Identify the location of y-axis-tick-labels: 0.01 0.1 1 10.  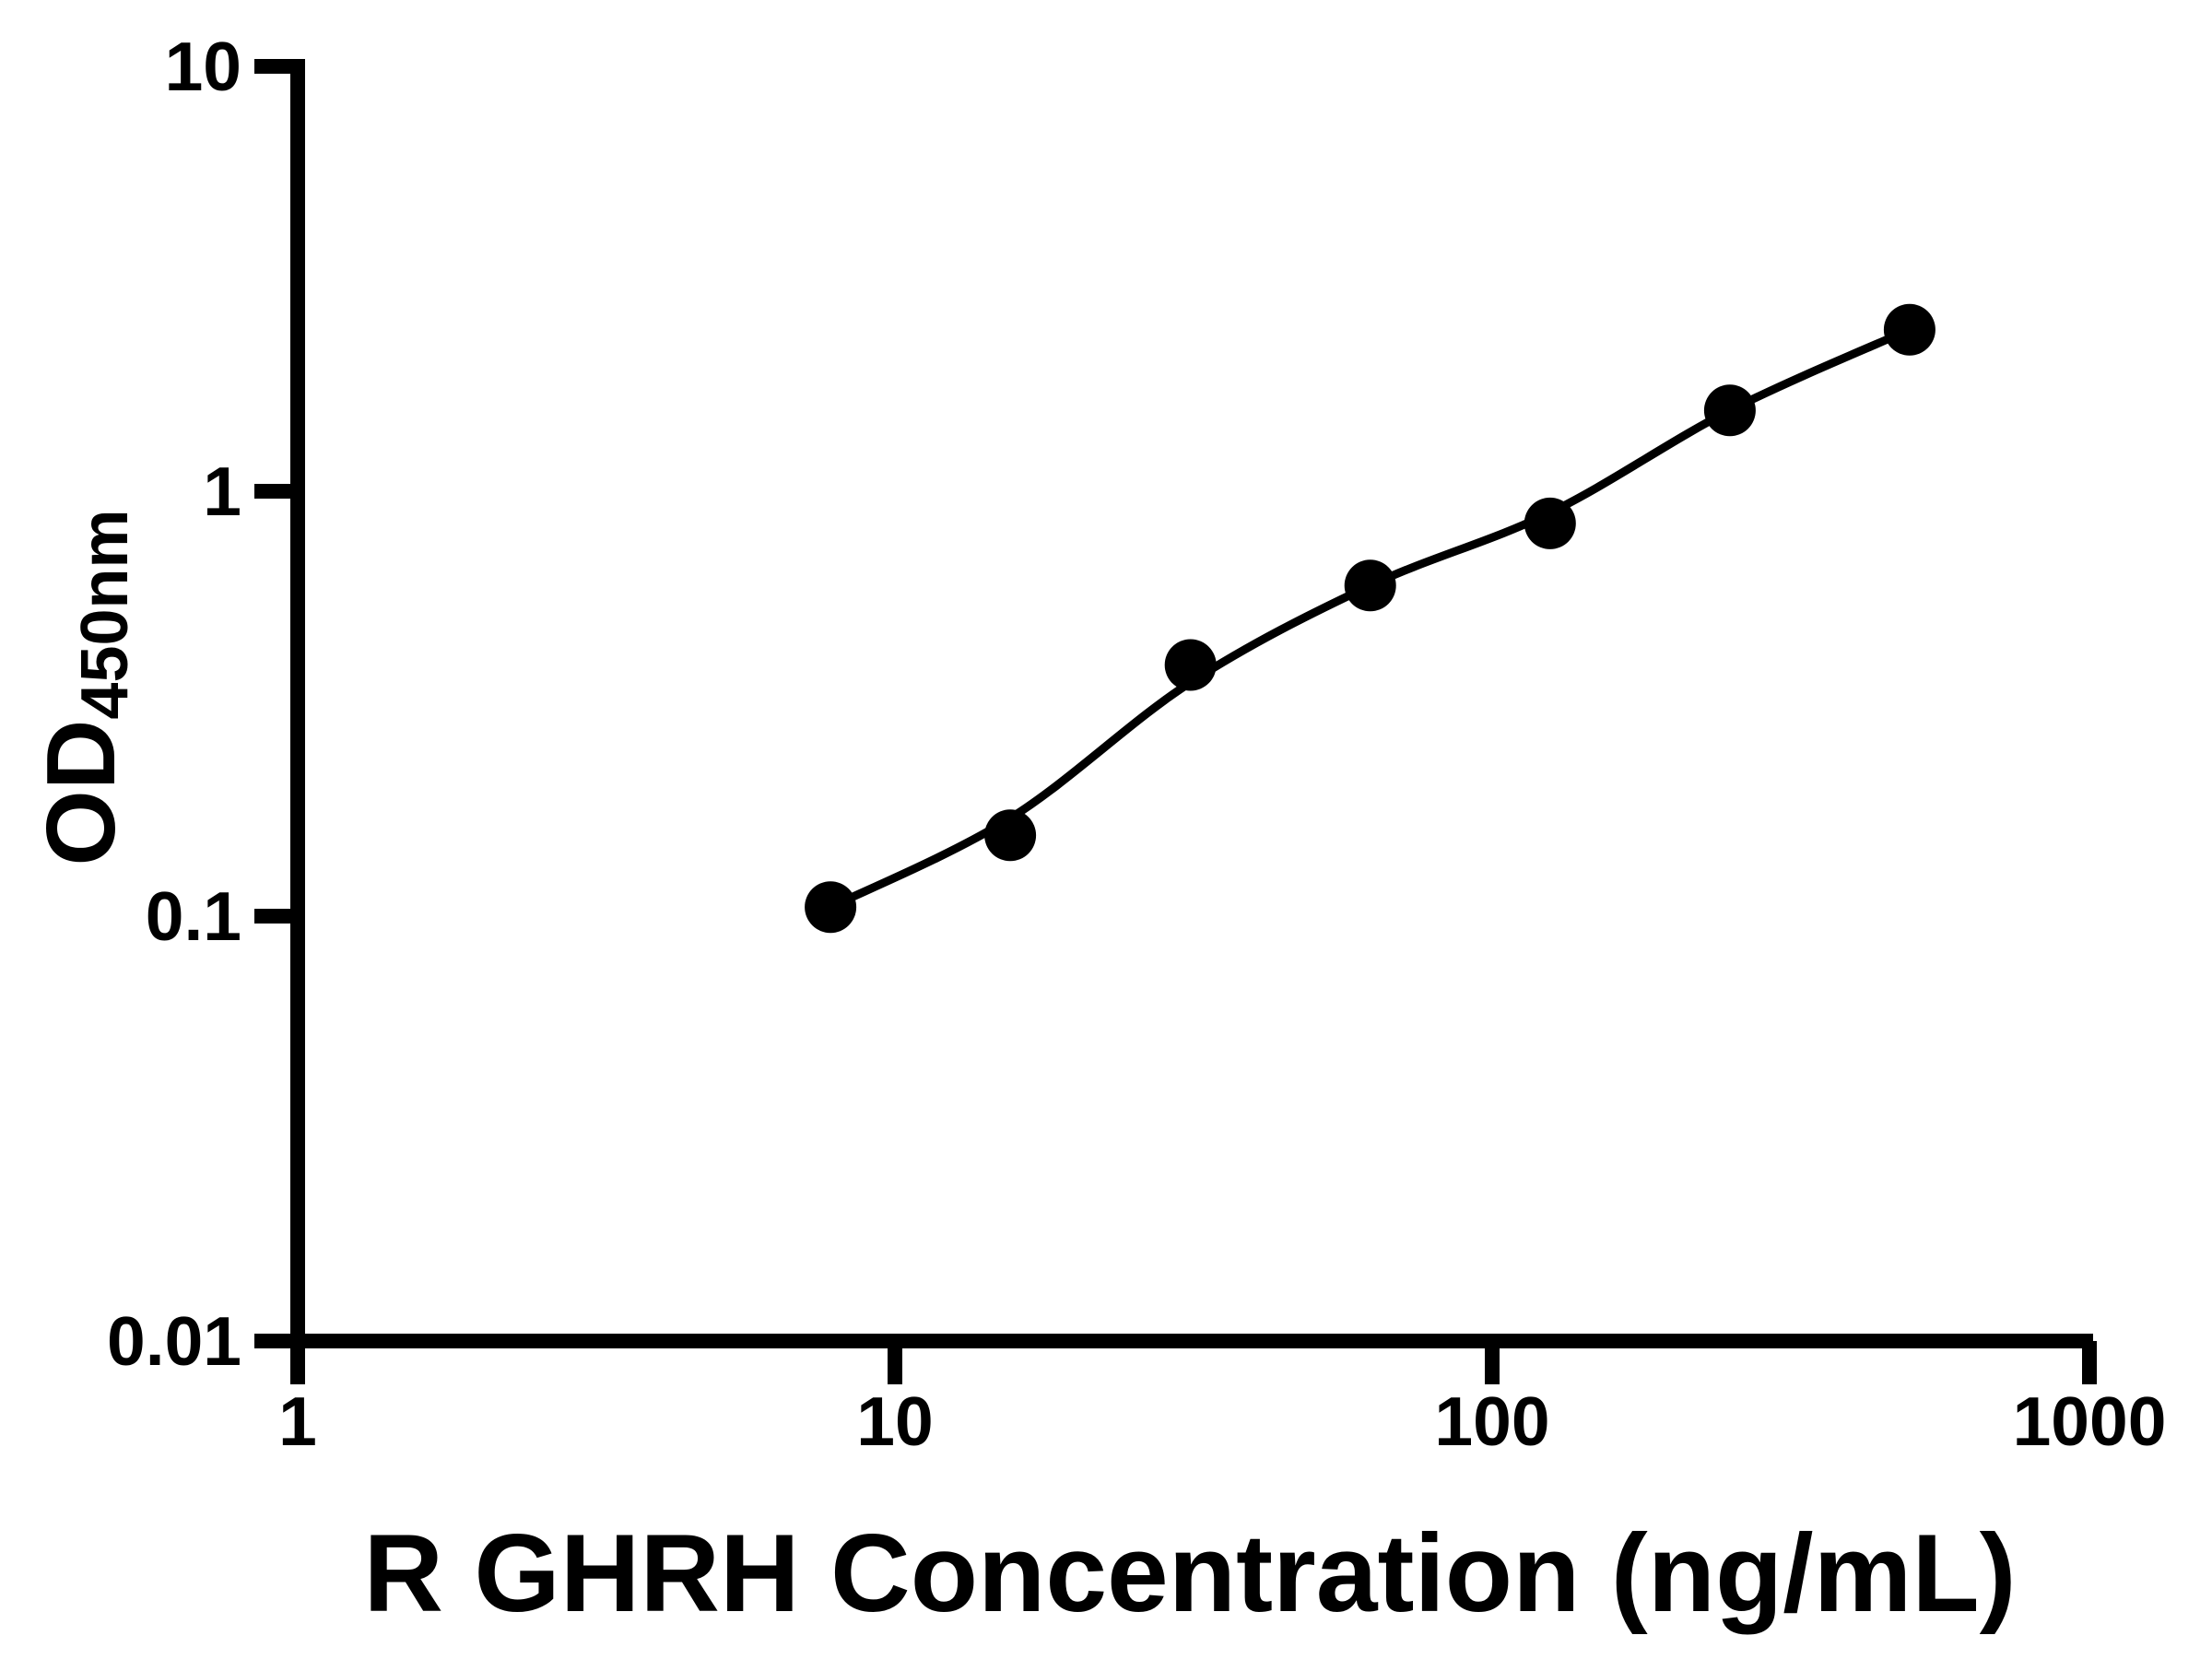
(174, 704).